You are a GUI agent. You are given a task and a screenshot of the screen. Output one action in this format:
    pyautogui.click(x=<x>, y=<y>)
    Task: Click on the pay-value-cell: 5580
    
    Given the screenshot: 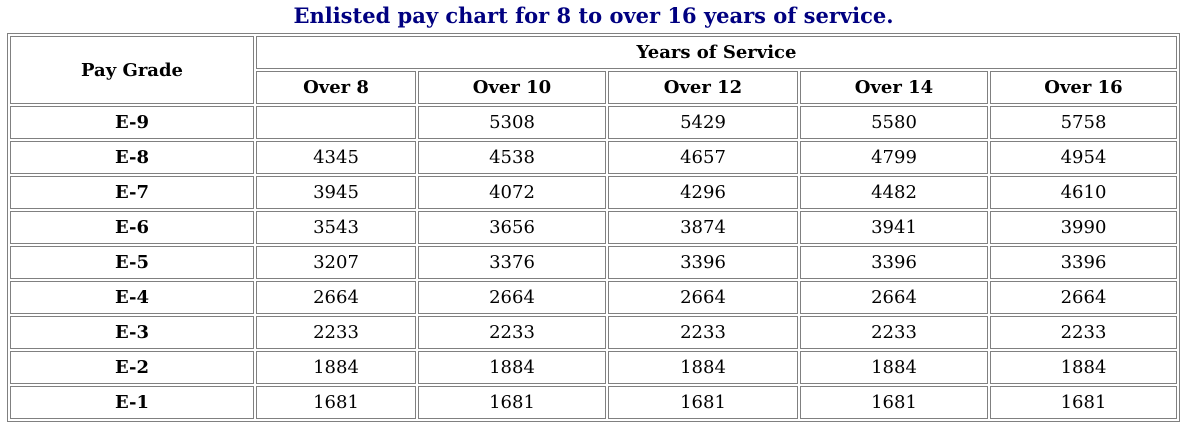 What is the action you would take?
    pyautogui.click(x=894, y=122)
    